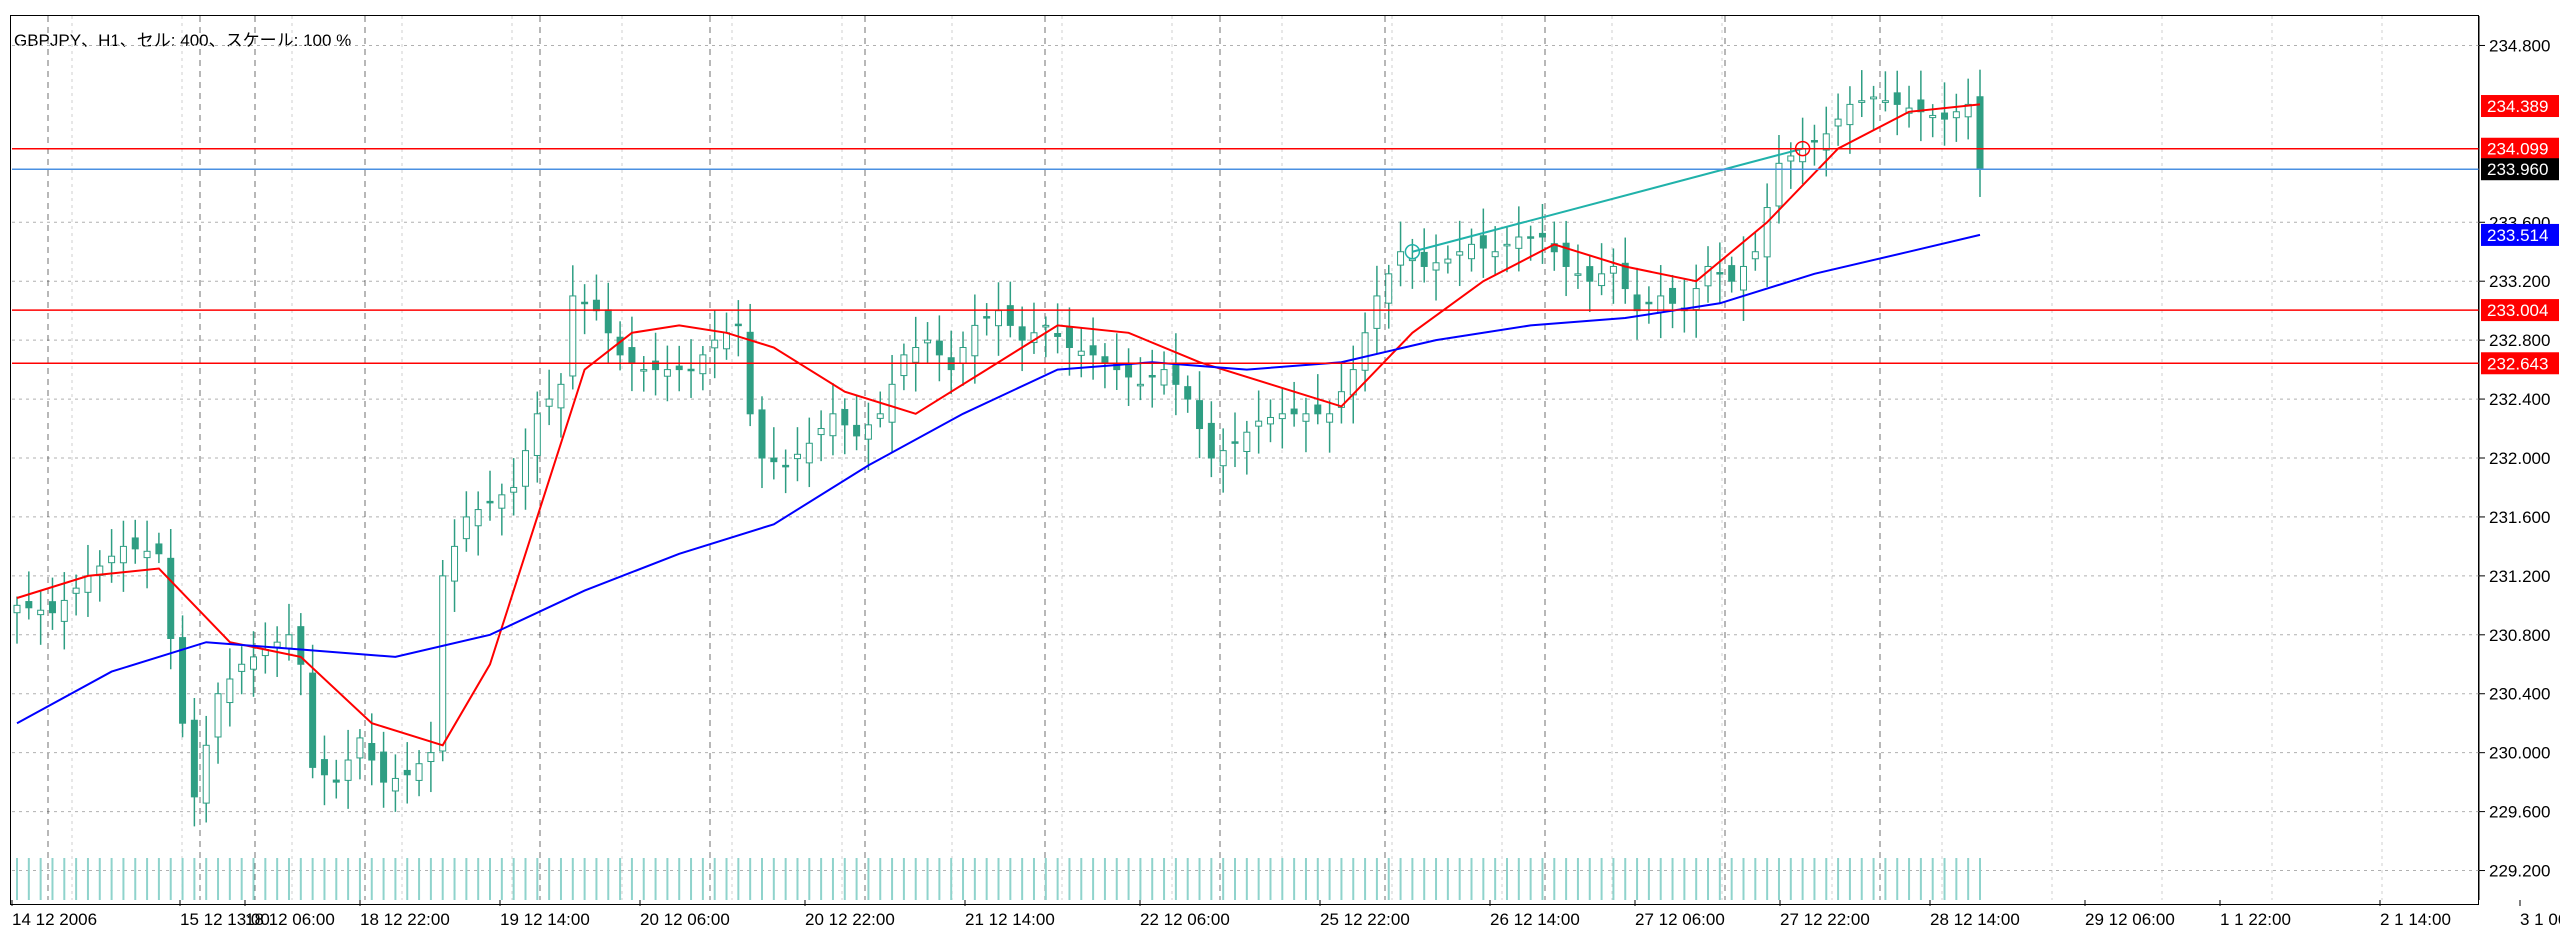 The width and height of the screenshot is (2560, 931). I want to click on price-tick-label: 229.600, so click(2519, 812).